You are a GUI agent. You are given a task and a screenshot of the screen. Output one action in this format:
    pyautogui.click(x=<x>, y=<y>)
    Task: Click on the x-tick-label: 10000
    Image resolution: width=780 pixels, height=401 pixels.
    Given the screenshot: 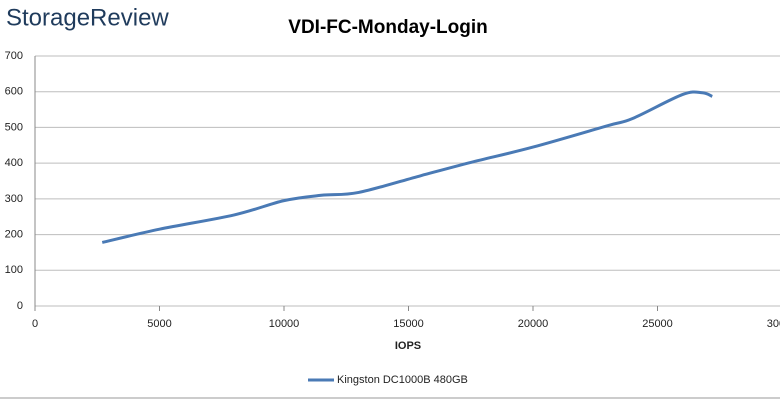 What is the action you would take?
    pyautogui.click(x=284, y=324)
    